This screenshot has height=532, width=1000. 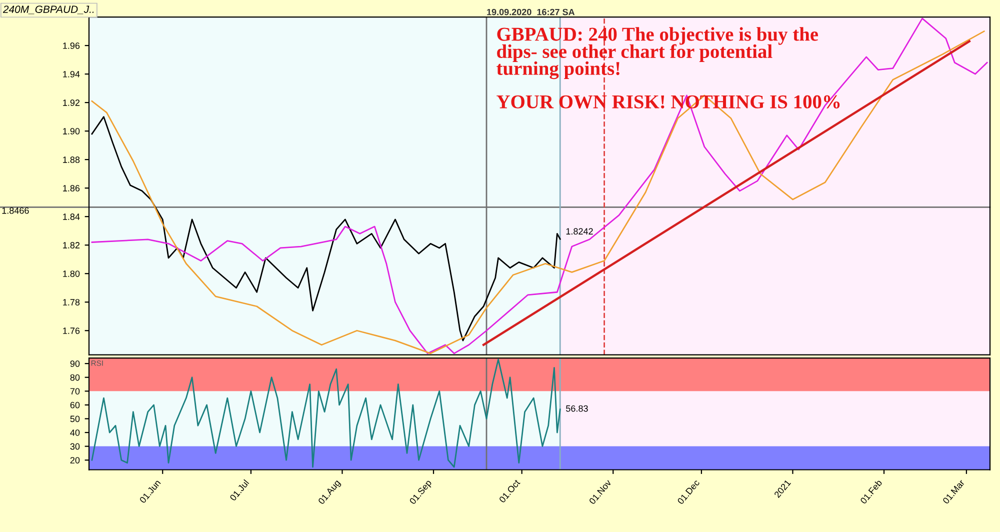 I want to click on y-tick-label: 1.78, so click(x=71, y=302).